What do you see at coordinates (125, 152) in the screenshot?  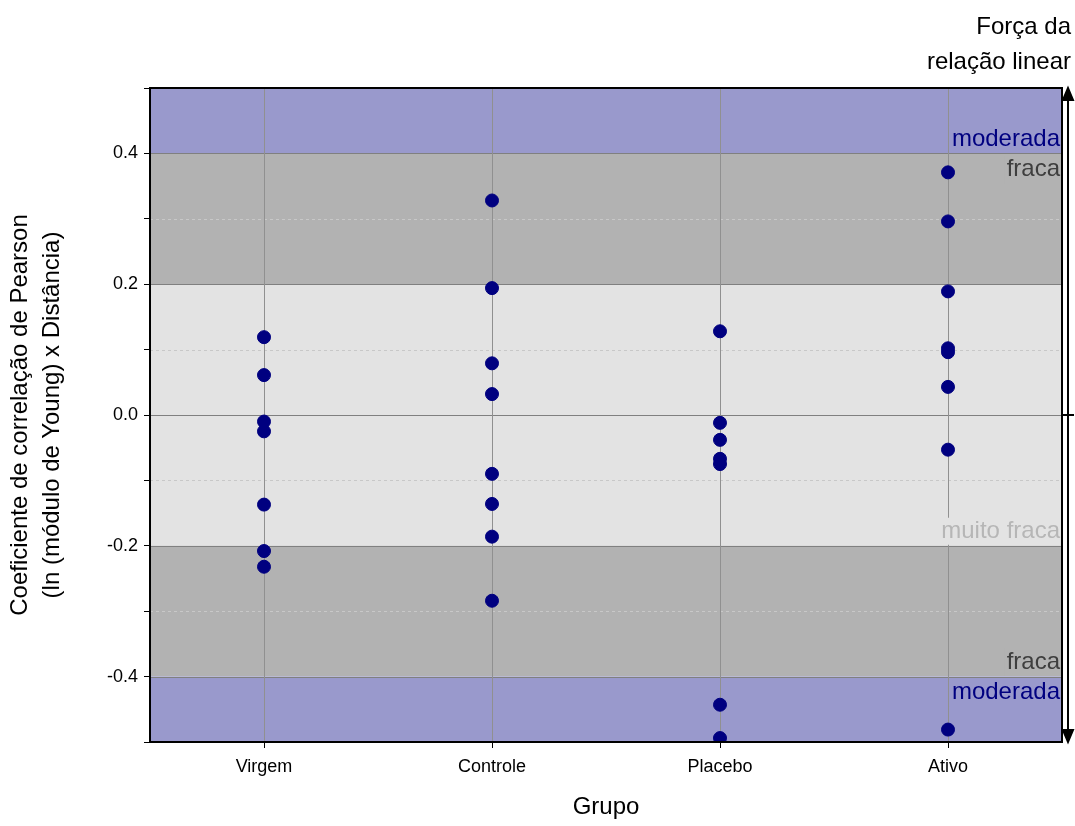 I see `y-tick-label: 0.4` at bounding box center [125, 152].